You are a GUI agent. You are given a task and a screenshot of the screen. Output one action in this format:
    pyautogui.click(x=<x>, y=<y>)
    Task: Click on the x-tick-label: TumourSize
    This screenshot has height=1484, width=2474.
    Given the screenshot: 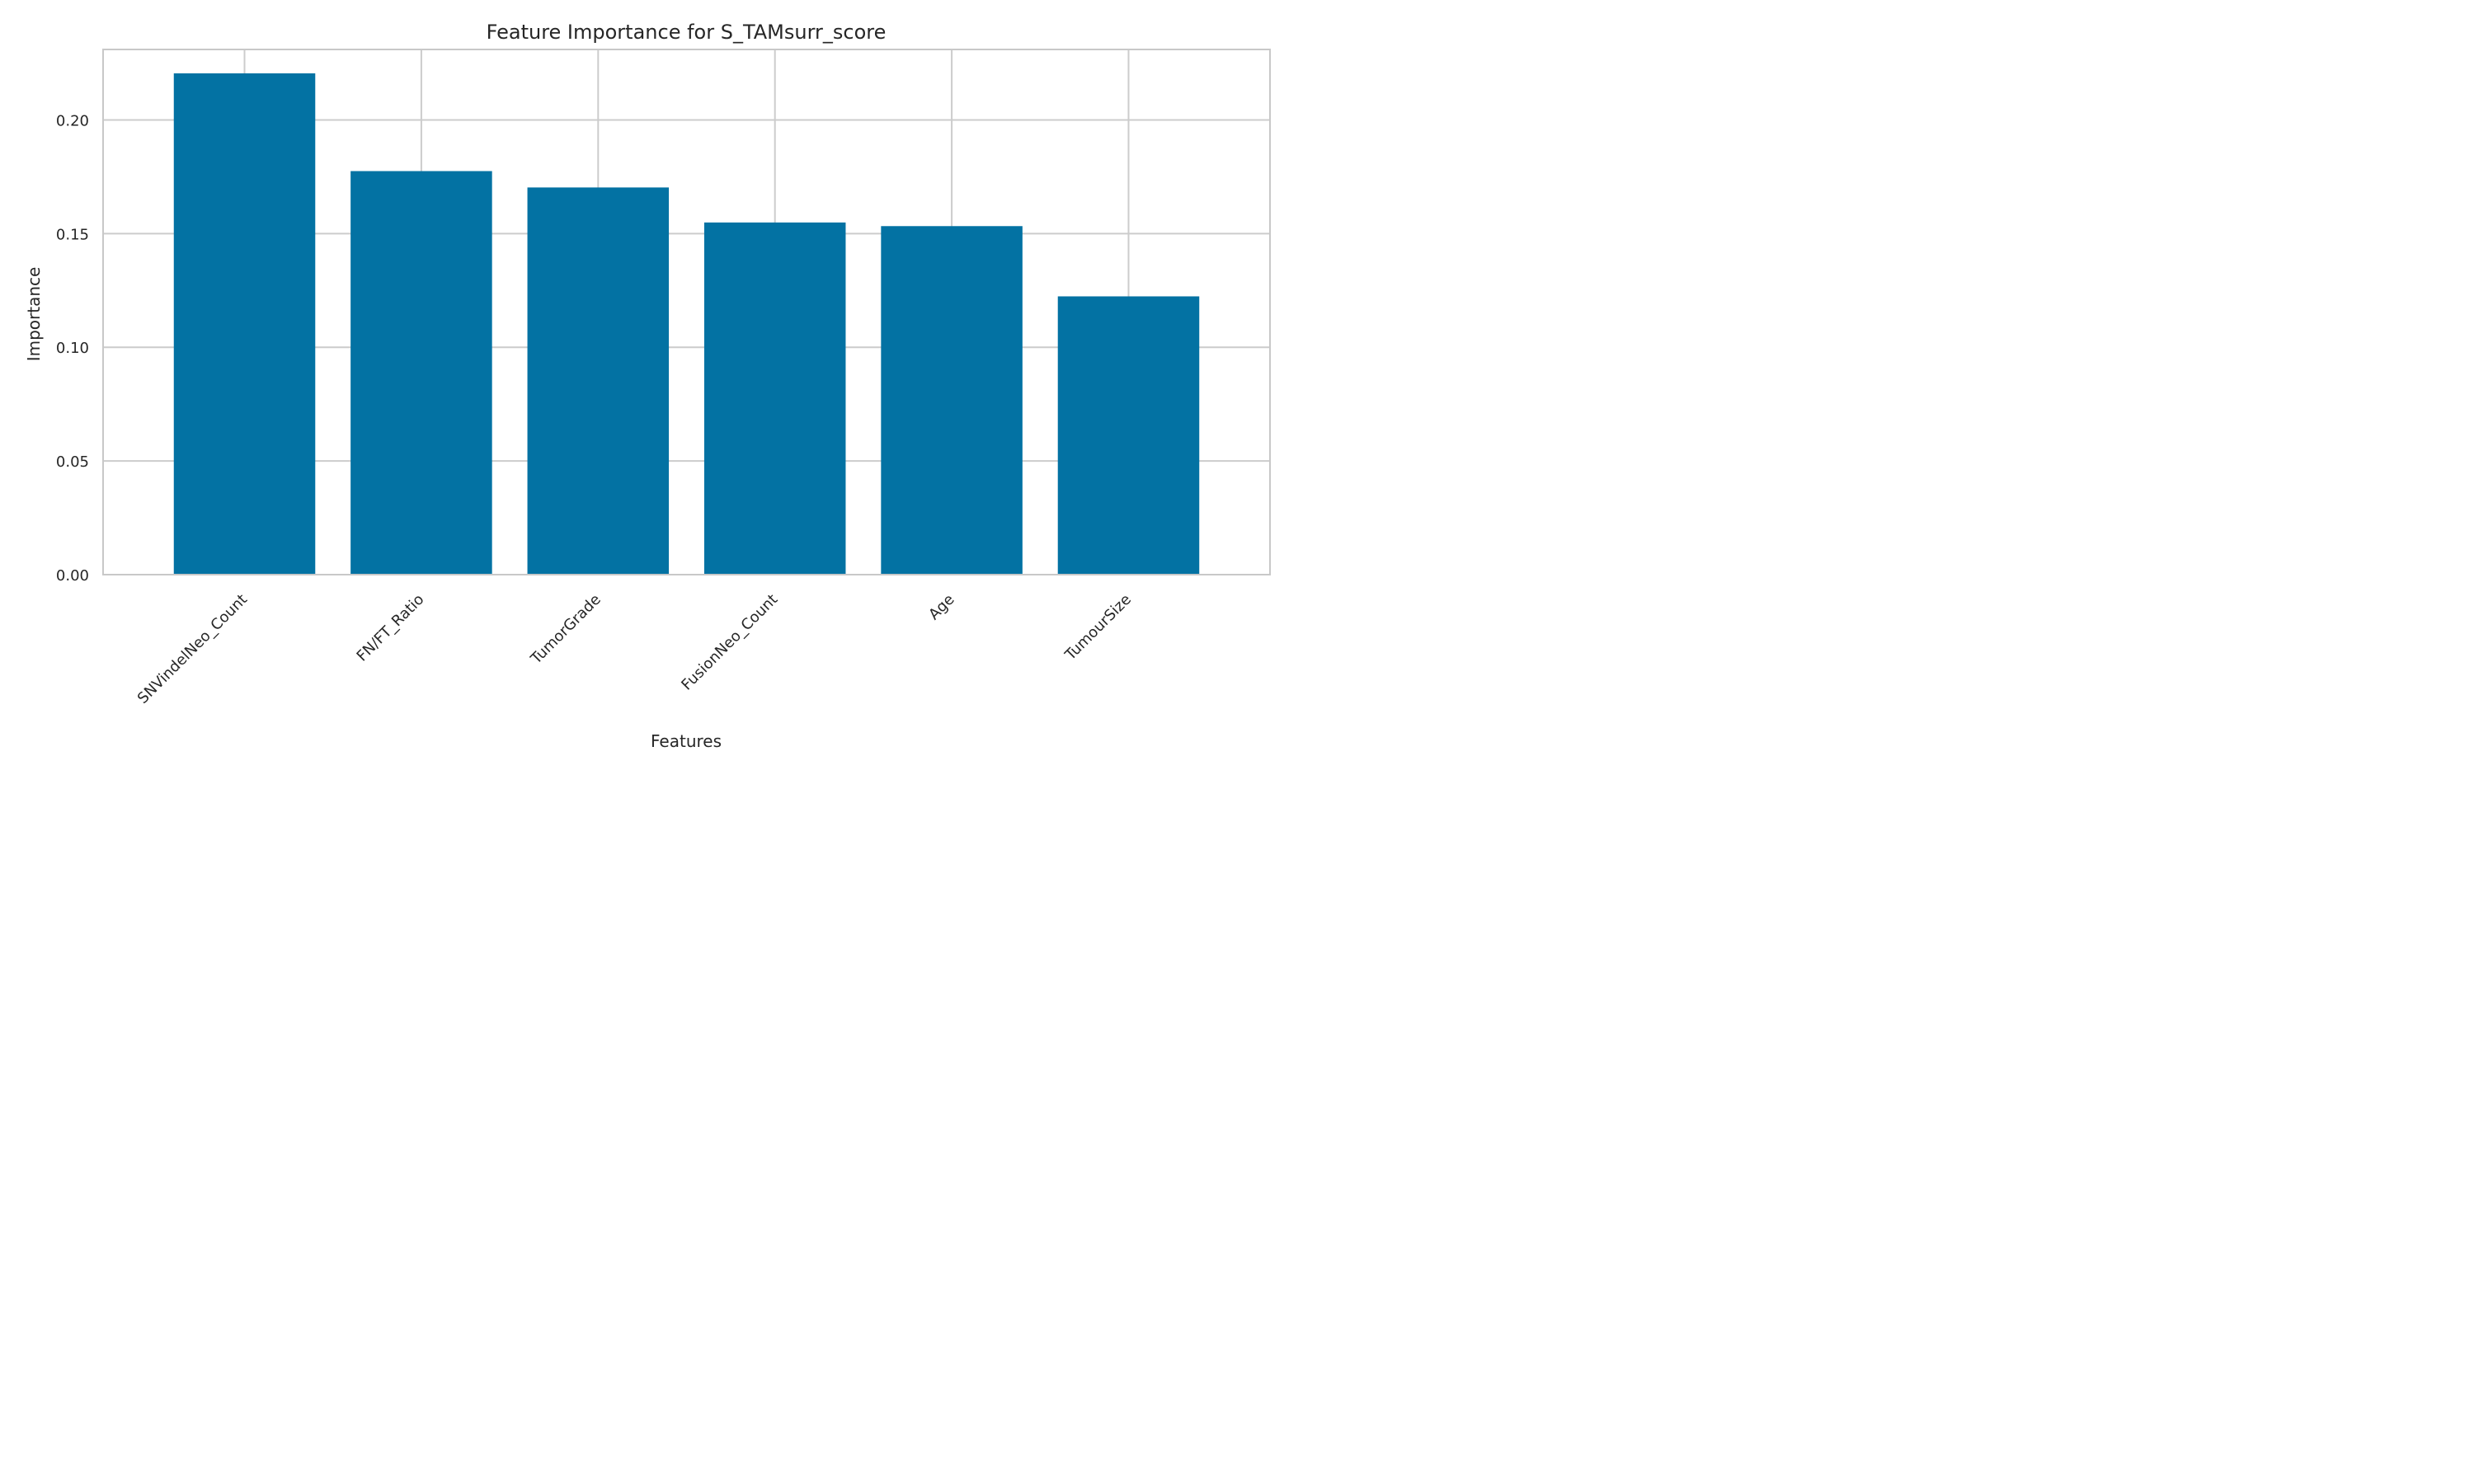 What is the action you would take?
    pyautogui.click(x=1098, y=628)
    